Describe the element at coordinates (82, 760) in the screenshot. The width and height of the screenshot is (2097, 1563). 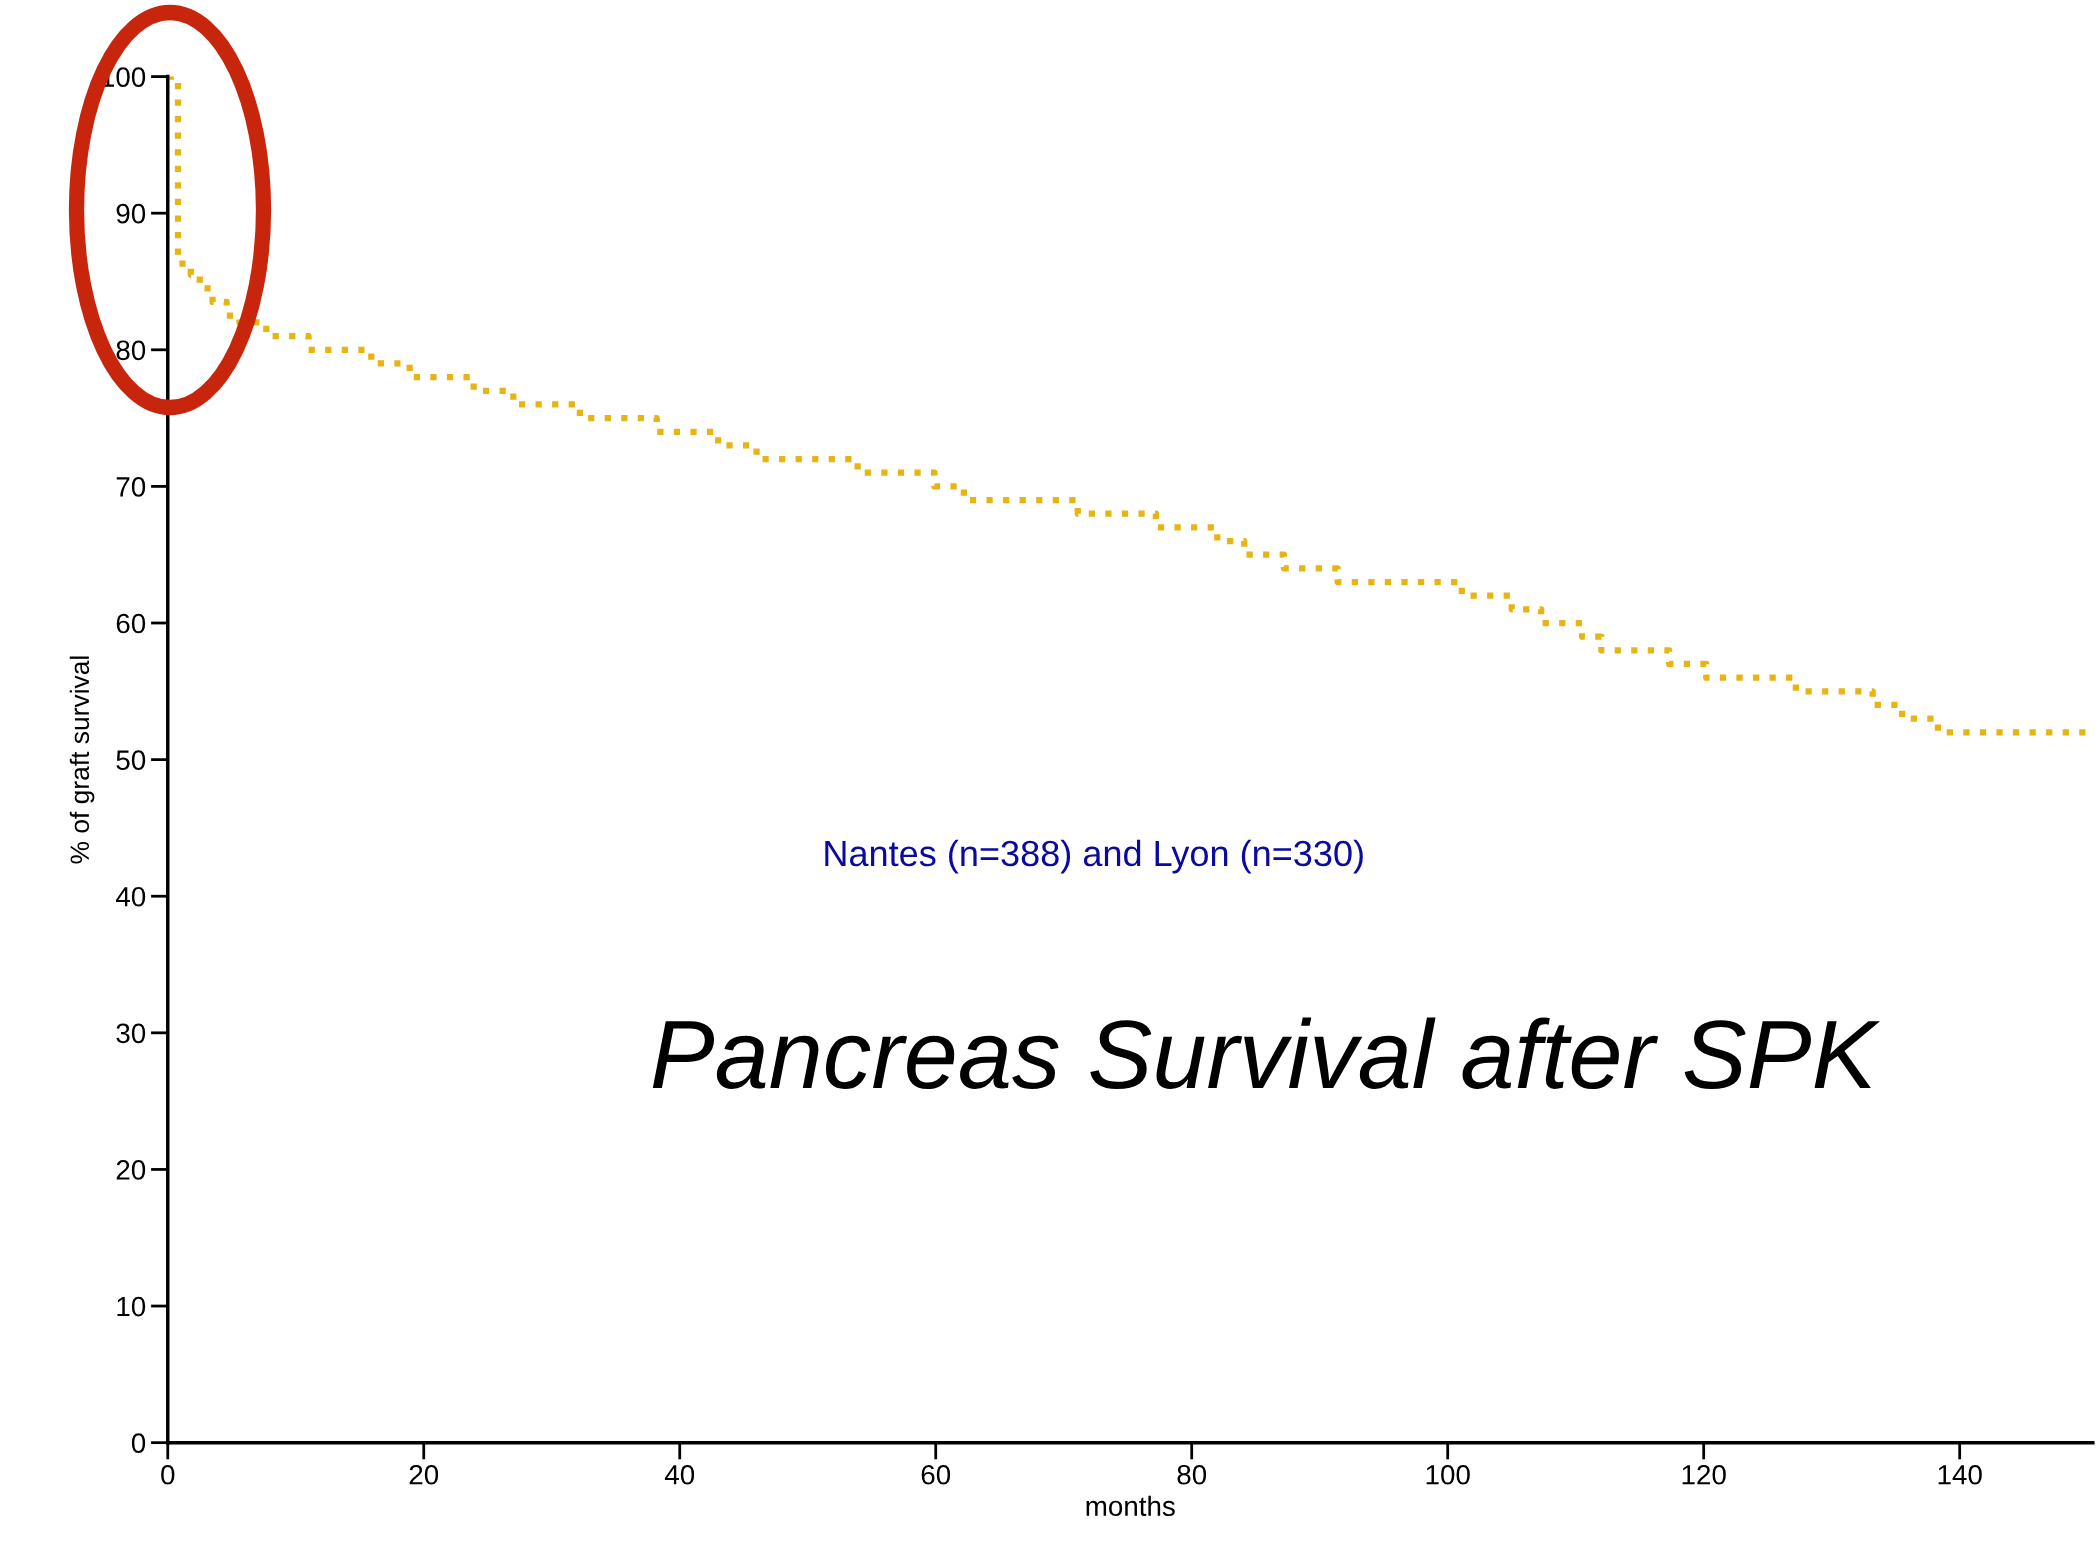
I see `y-axis-title: % of graft survival` at that location.